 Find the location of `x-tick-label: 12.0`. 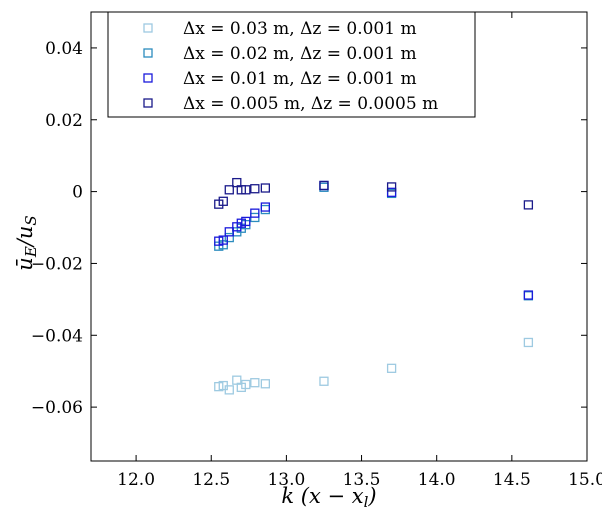

x-tick-label: 12.0 is located at coordinates (136, 480).